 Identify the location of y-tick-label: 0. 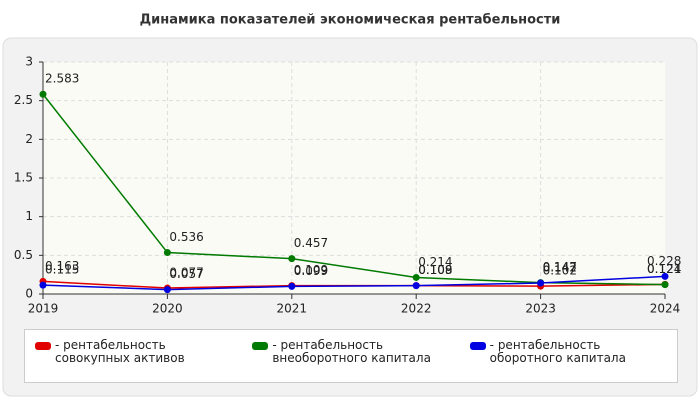
(29, 294).